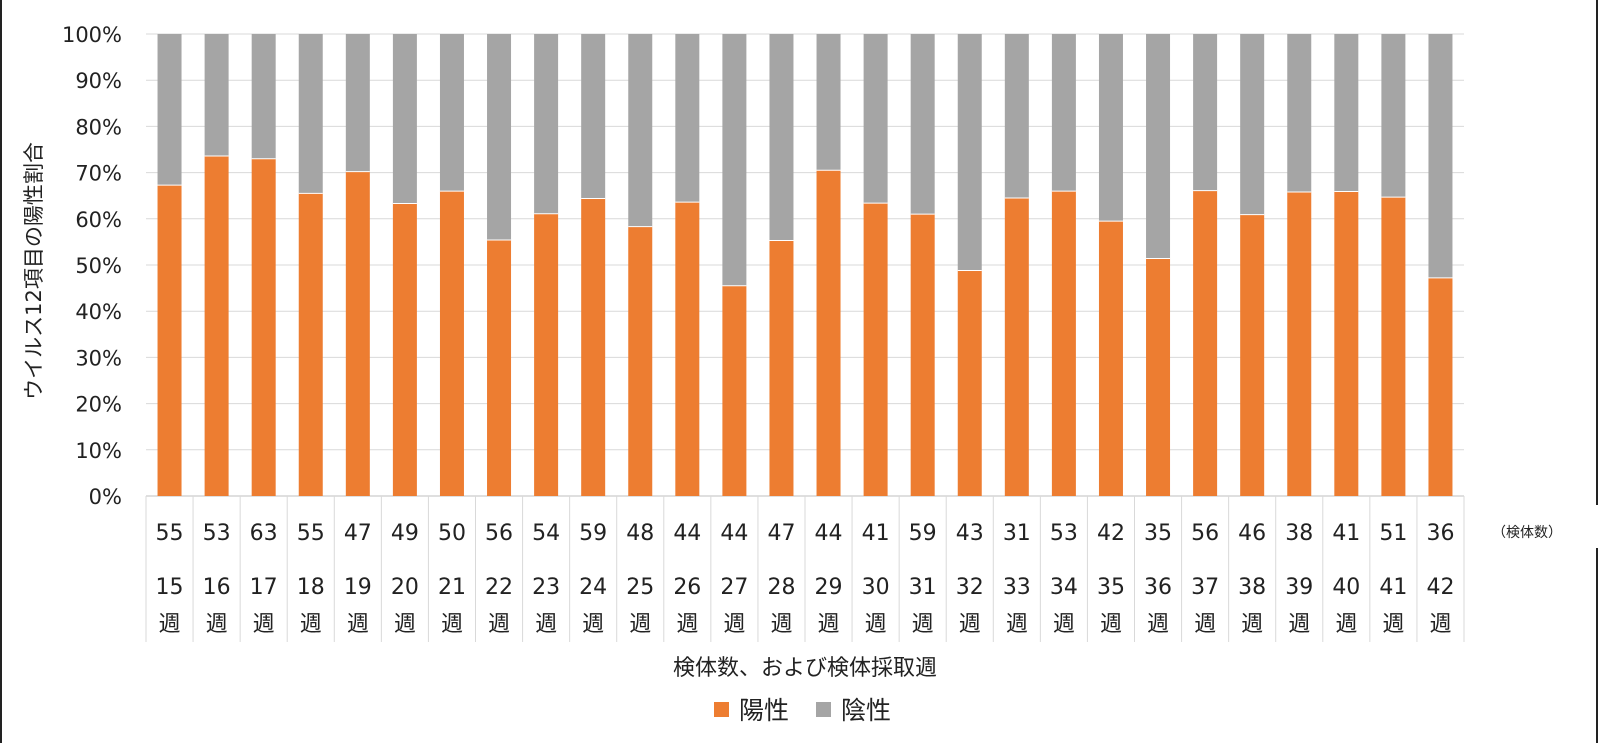 This screenshot has width=1600, height=743. Describe the element at coordinates (34, 271) in the screenshot. I see `y-axis-title: ウイルス12項目の陽性割合` at that location.